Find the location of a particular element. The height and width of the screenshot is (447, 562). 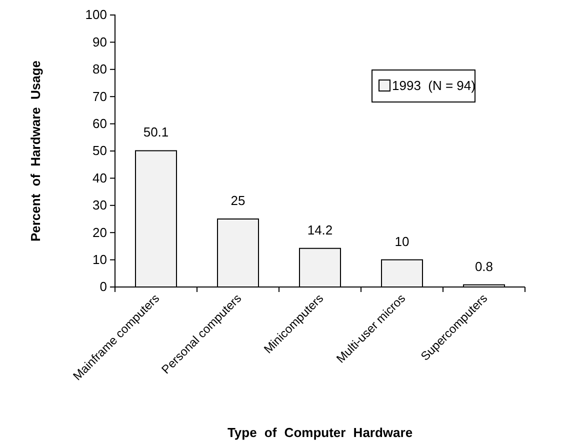

y-tick-label: 60 is located at coordinates (99, 123).